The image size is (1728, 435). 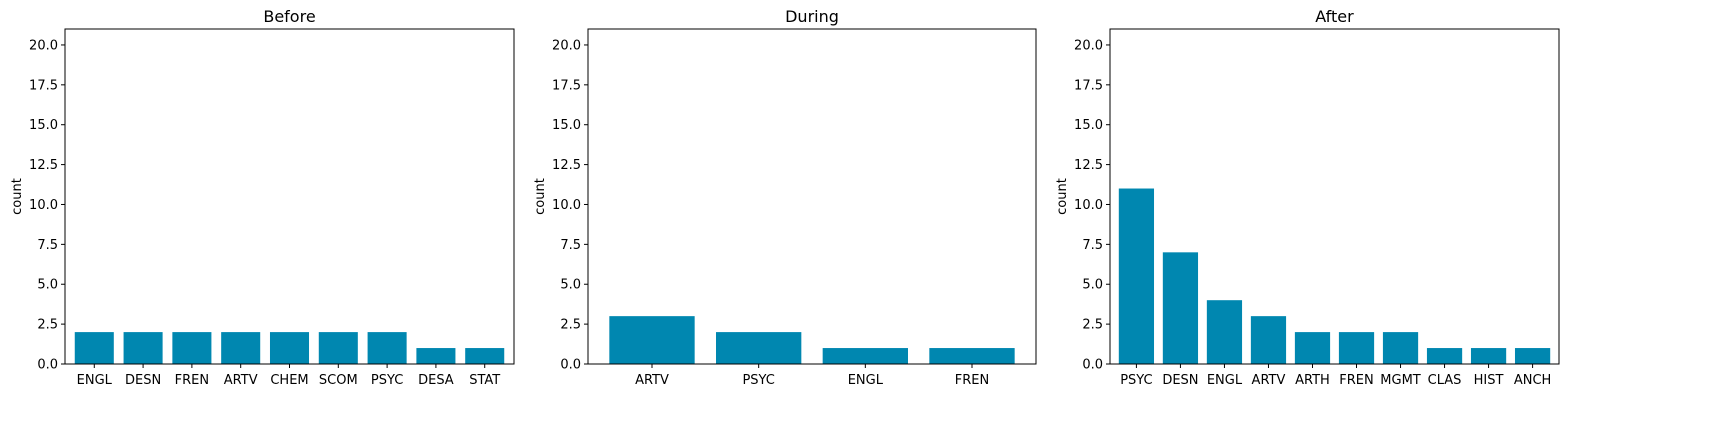 What do you see at coordinates (436, 380) in the screenshot?
I see `x-tick-label-desa: DESA` at bounding box center [436, 380].